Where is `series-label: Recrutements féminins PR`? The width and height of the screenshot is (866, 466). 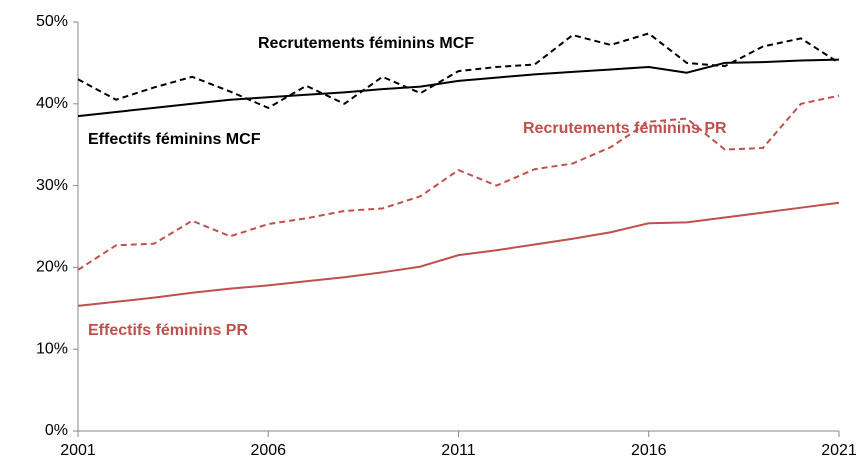 series-label: Recrutements féminins PR is located at coordinates (625, 128).